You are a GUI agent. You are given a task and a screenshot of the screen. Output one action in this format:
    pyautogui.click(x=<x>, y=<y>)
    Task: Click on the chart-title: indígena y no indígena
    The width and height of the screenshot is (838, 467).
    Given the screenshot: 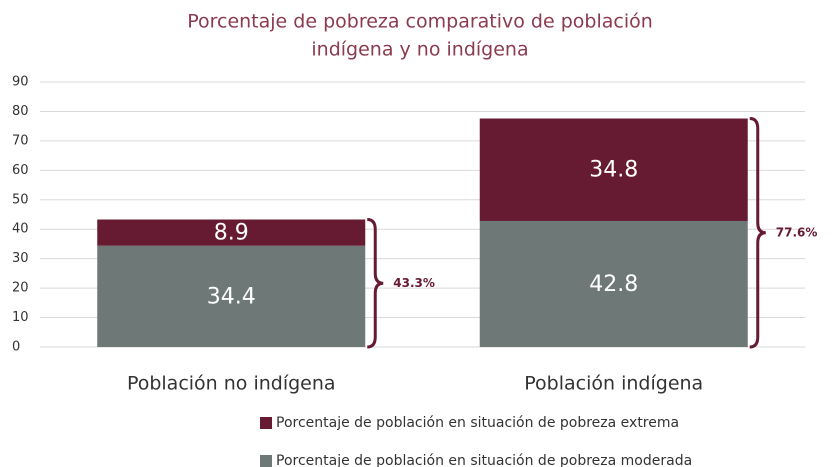 What is the action you would take?
    pyautogui.click(x=419, y=50)
    